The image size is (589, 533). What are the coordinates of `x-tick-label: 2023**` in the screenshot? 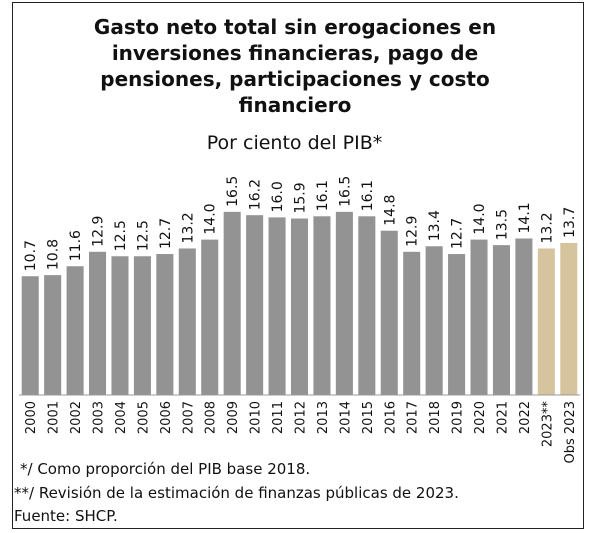 It's located at (547, 424).